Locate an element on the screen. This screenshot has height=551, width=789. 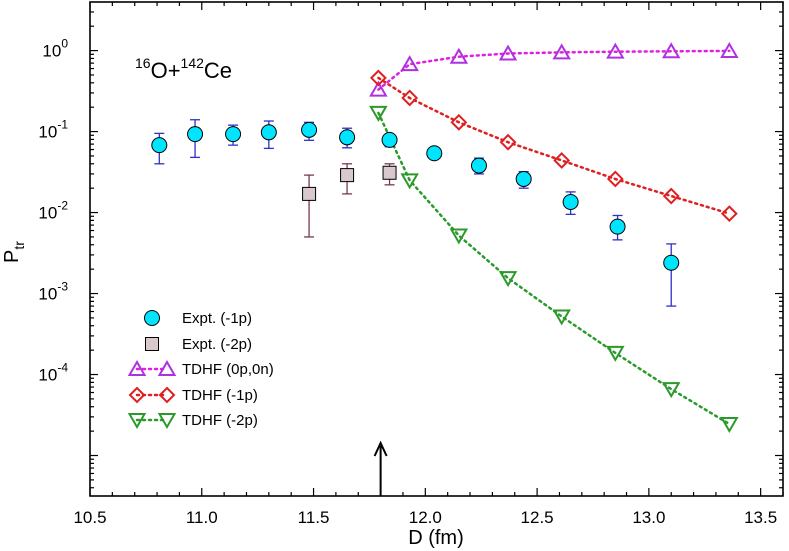
title-mass-a: 16 is located at coordinates (143, 63).